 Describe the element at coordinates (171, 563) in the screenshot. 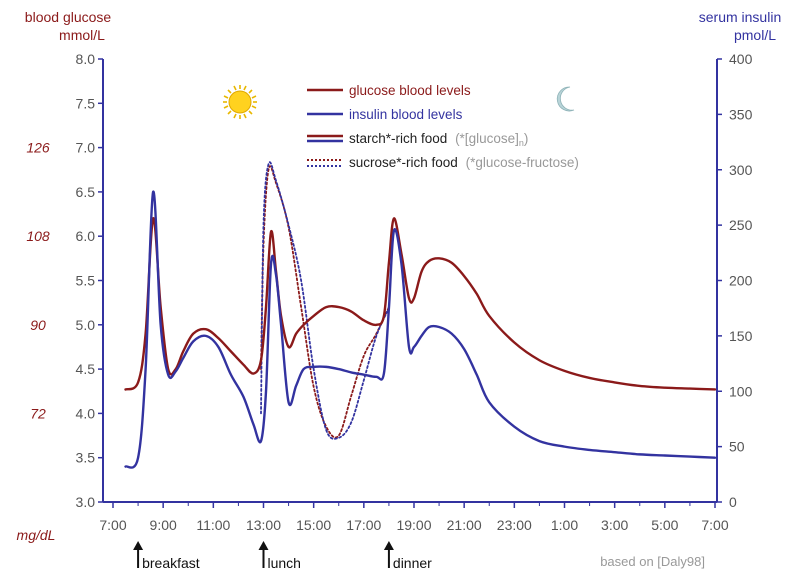

I see `meal-label: breakfast` at that location.